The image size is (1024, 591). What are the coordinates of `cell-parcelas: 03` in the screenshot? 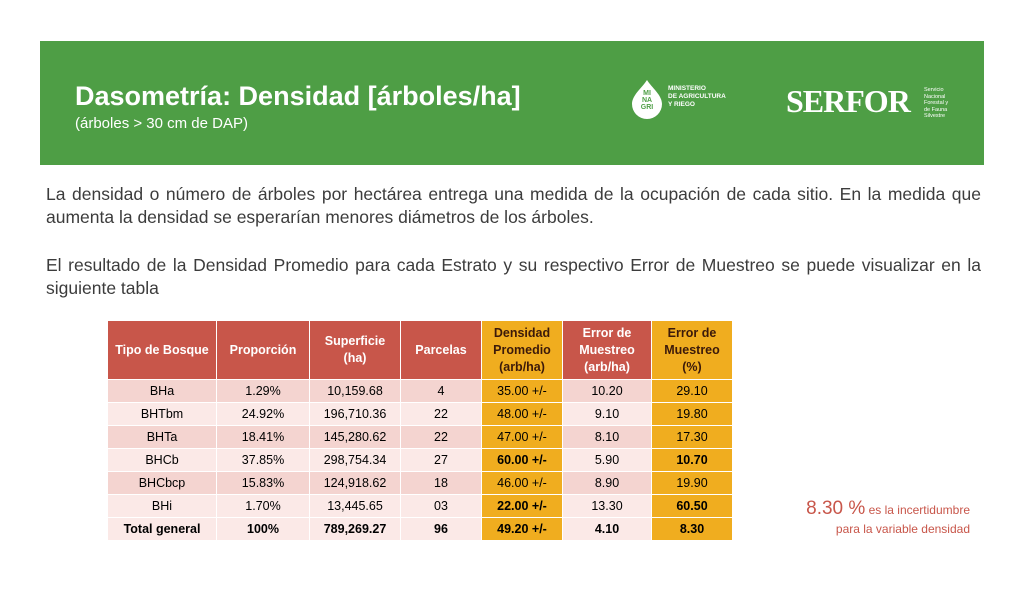 It's located at (441, 506).